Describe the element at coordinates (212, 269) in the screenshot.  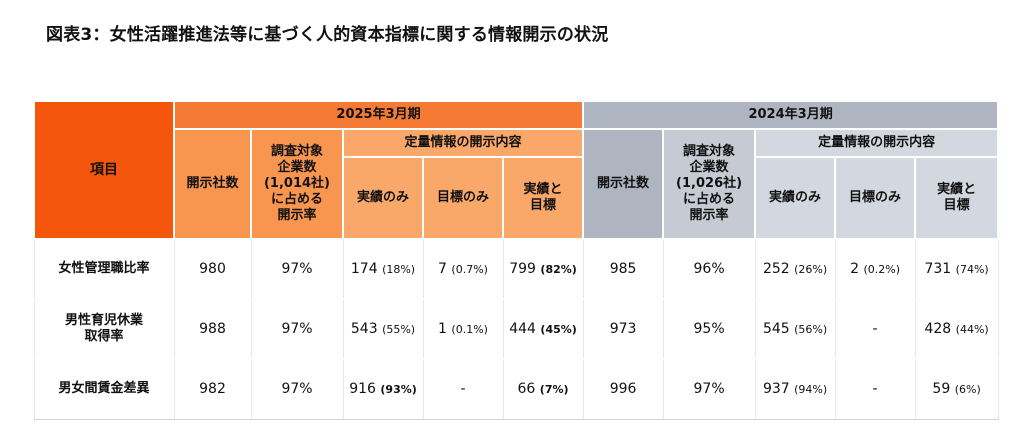
I see `y2025-count-cell: 980` at that location.